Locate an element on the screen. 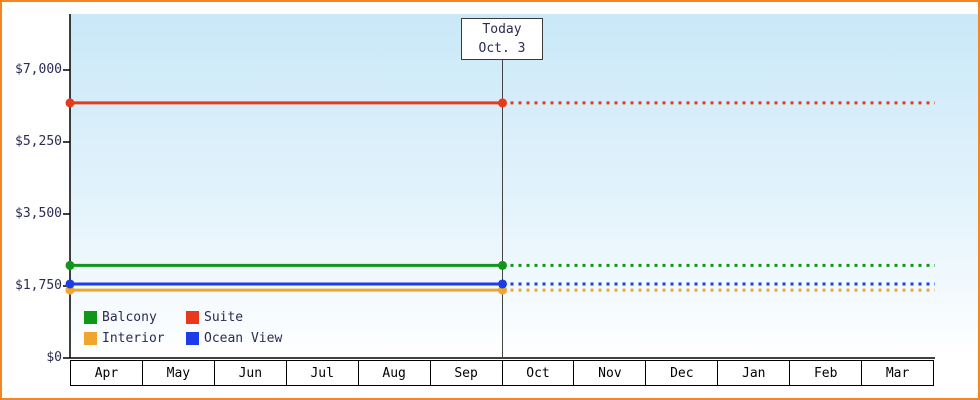  legend-swatch-ocean-view is located at coordinates (192, 338).